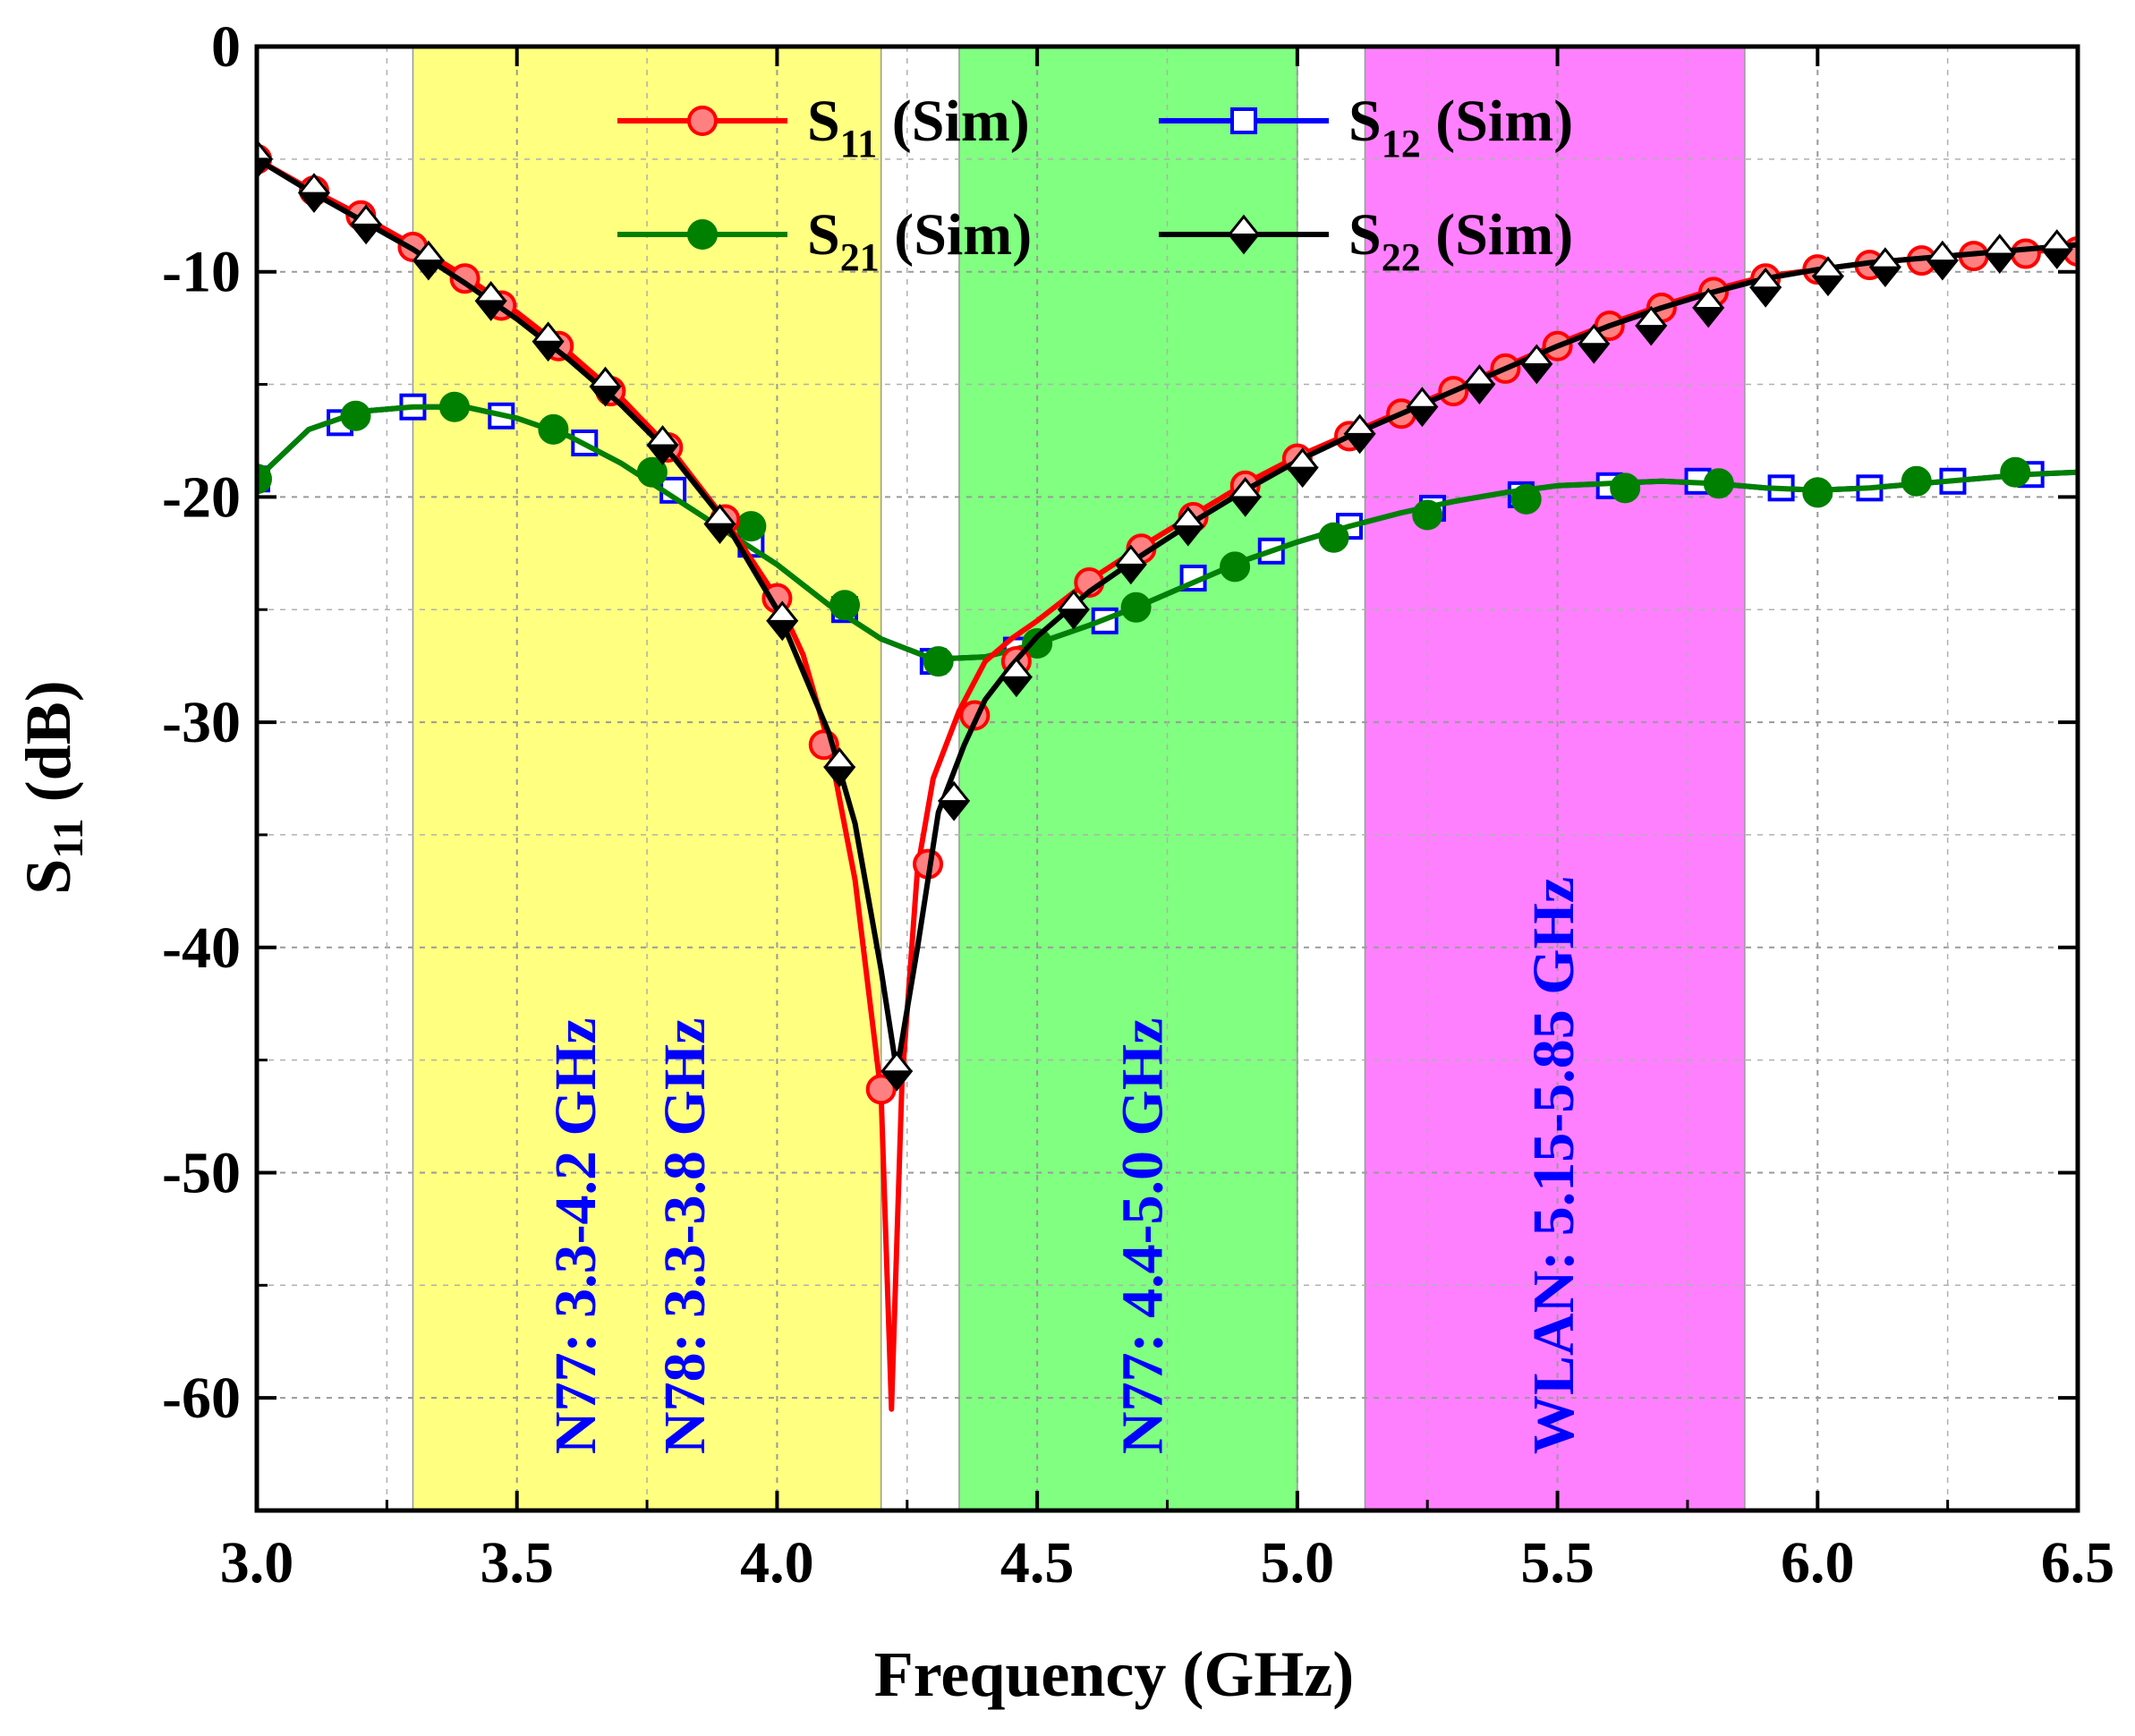 The height and width of the screenshot is (1736, 2135). I want to click on y-tick-label: -30, so click(201, 722).